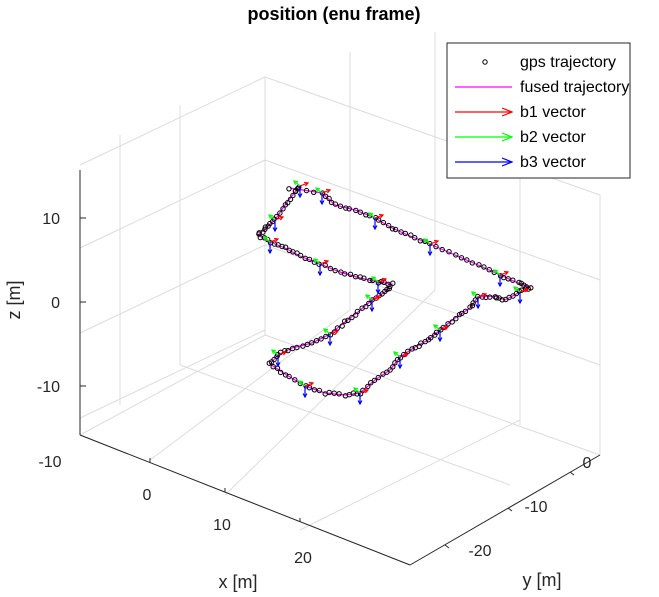  I want to click on legend-entry: gps trajectory, so click(549, 62).